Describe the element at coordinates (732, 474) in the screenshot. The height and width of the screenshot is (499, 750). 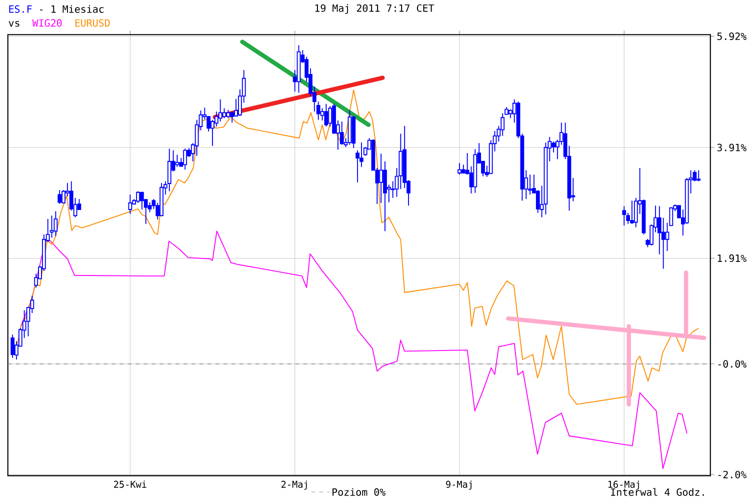
I see `y-tick-label: -2.0%` at that location.